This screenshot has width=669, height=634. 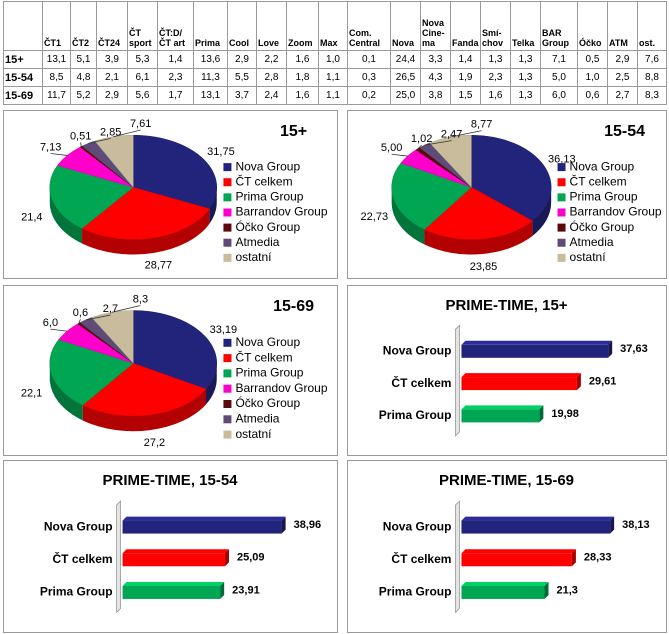 I want to click on cell: 6,1, so click(x=142, y=77).